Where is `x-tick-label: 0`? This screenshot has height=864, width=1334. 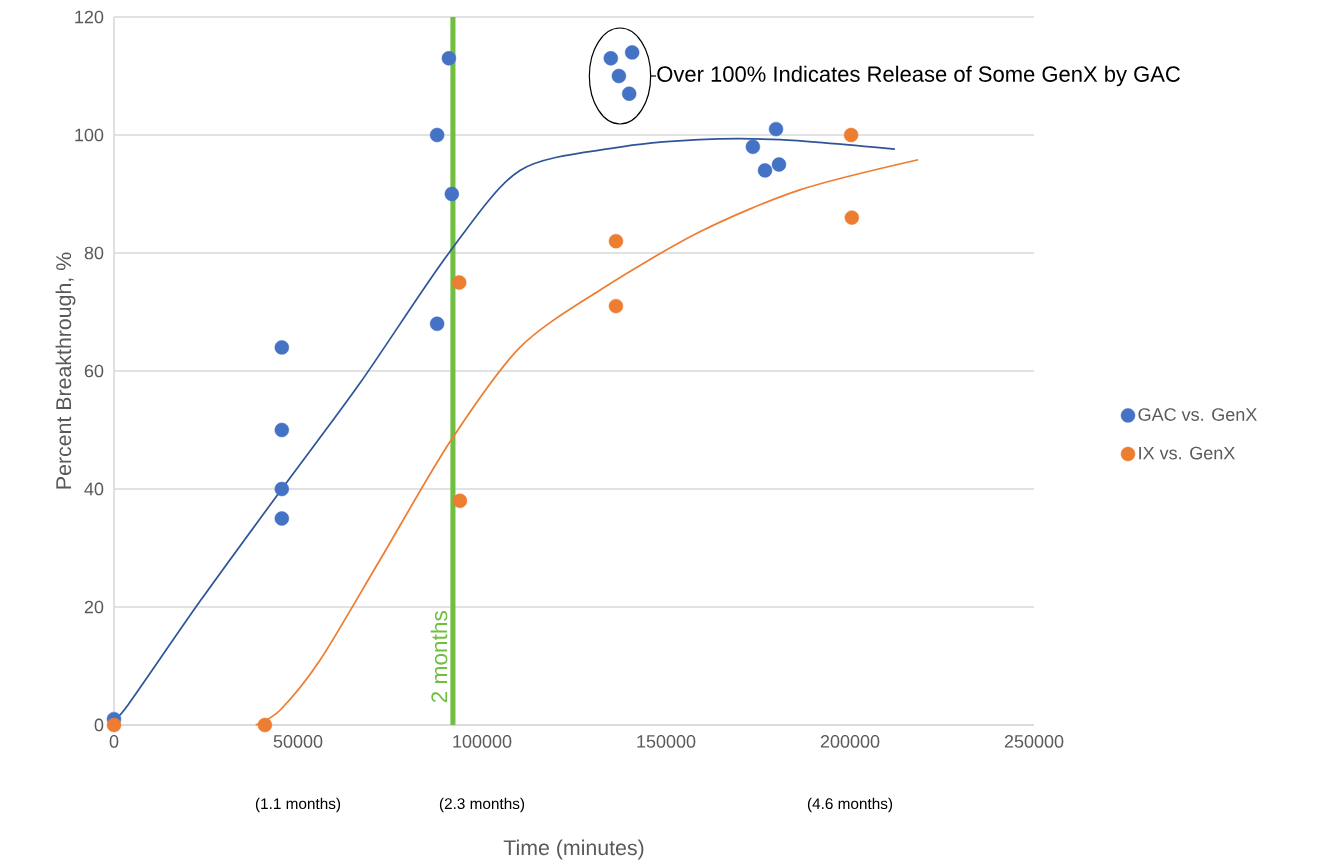
x-tick-label: 0 is located at coordinates (114, 741).